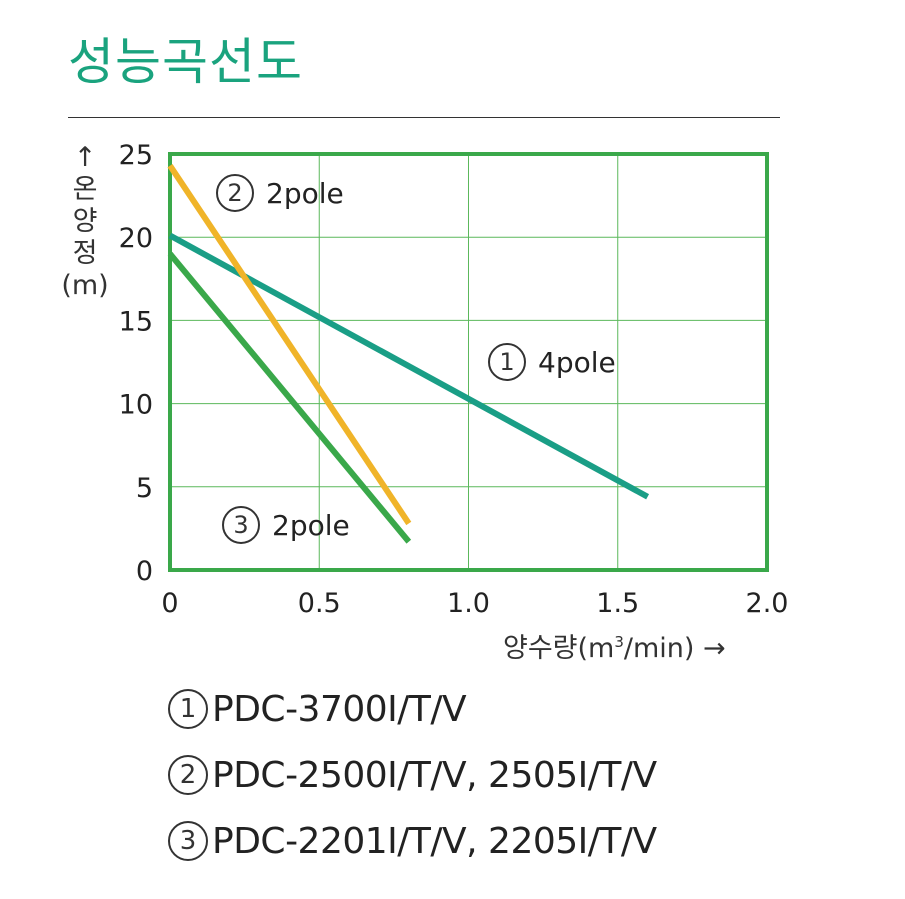 The height and width of the screenshot is (899, 905). I want to click on legend-item: 3 PDC-2201I/T/V, 2205I/T/V, so click(412, 841).